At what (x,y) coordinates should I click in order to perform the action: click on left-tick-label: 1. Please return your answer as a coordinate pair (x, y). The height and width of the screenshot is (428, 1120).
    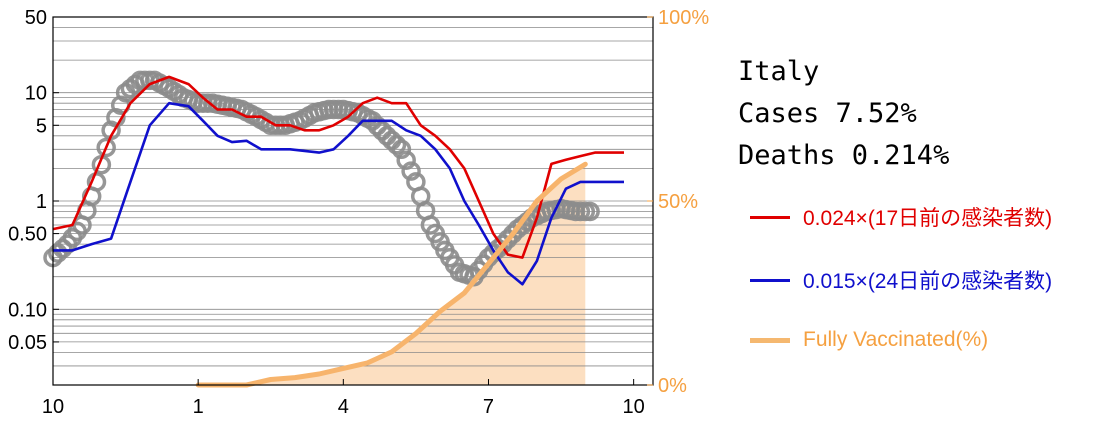
    Looking at the image, I should click on (41, 202).